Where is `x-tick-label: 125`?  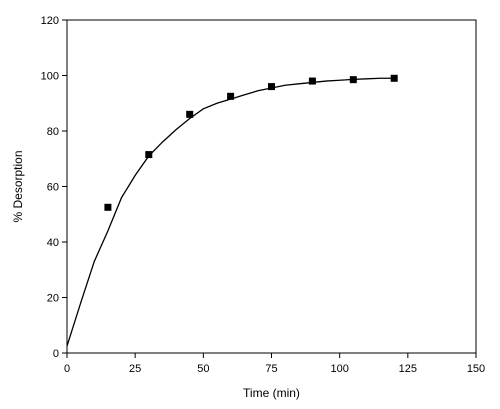 x-tick-label: 125 is located at coordinates (408, 369).